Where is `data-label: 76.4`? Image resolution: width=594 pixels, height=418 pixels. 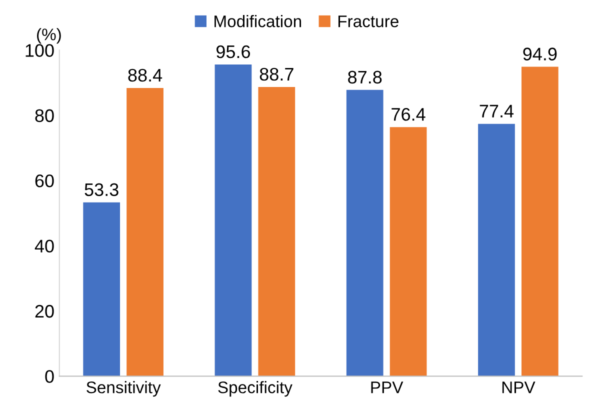
data-label: 76.4 is located at coordinates (409, 114).